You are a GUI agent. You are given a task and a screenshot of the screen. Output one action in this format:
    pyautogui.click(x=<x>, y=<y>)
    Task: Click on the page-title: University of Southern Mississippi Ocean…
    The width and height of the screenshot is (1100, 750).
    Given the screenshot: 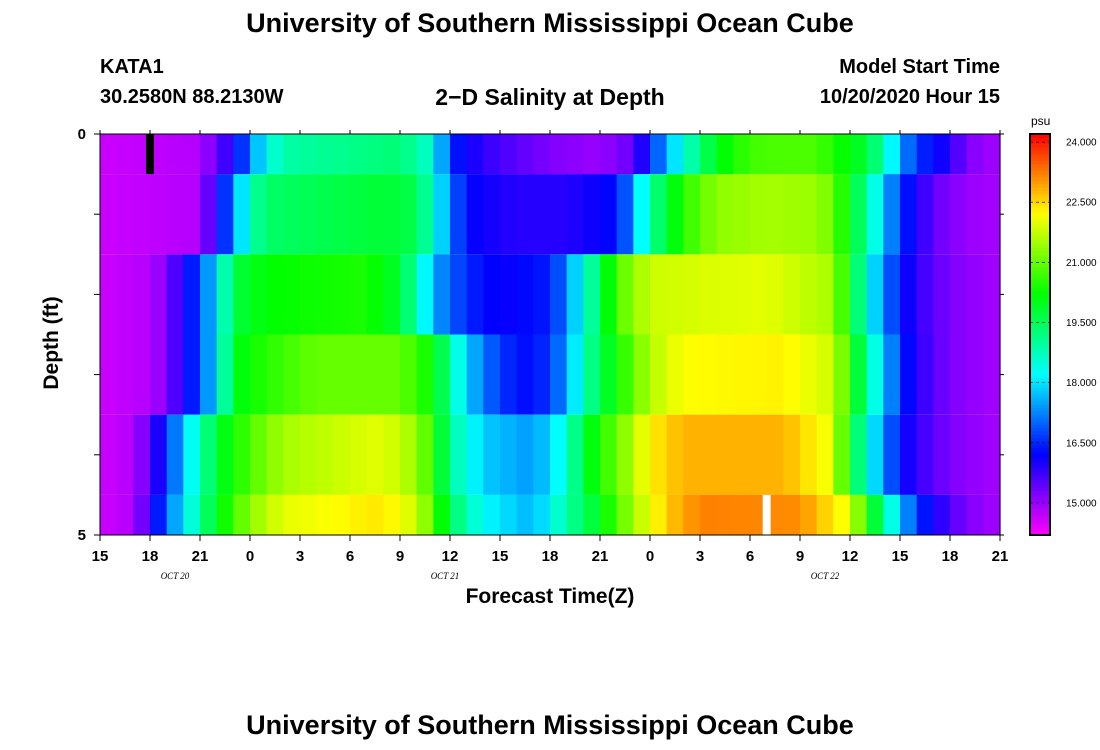 What is the action you would take?
    pyautogui.click(x=550, y=23)
    